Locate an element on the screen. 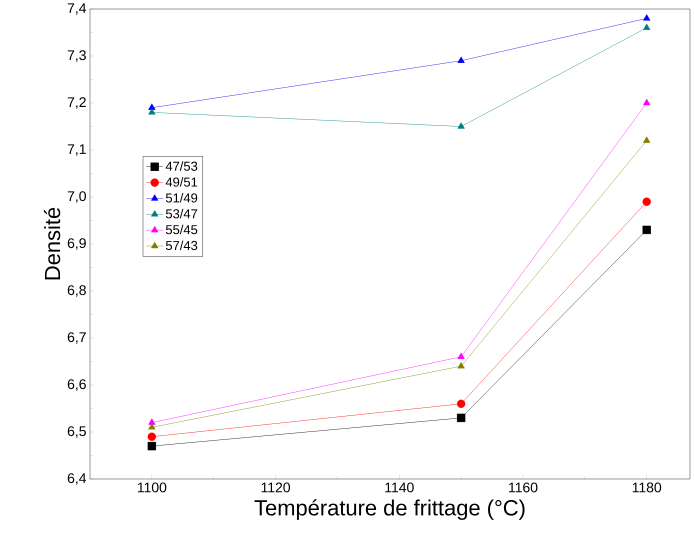 The width and height of the screenshot is (694, 549). y-tick-label: 6,9 is located at coordinates (77, 244).